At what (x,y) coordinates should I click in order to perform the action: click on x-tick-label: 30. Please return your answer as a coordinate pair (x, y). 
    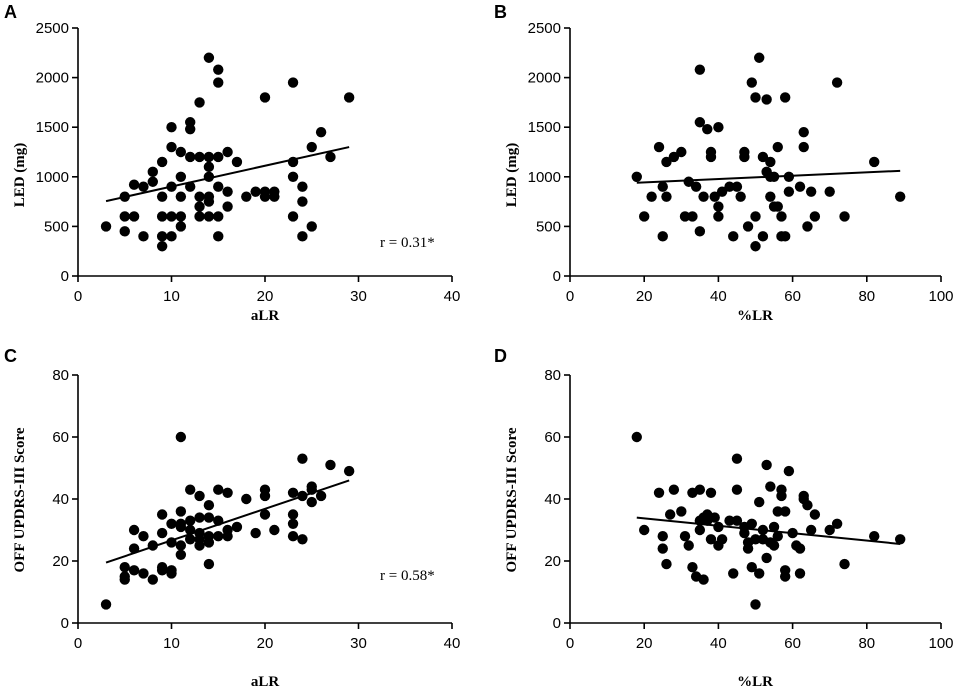
    Looking at the image, I should click on (358, 296).